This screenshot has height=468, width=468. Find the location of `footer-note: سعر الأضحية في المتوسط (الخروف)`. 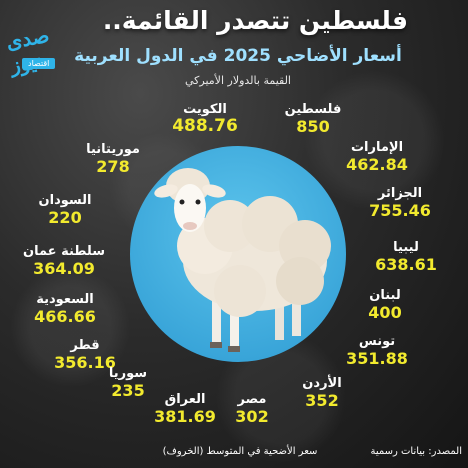

footer-note: سعر الأضحية في المتوسط (الخروف) is located at coordinates (240, 451).